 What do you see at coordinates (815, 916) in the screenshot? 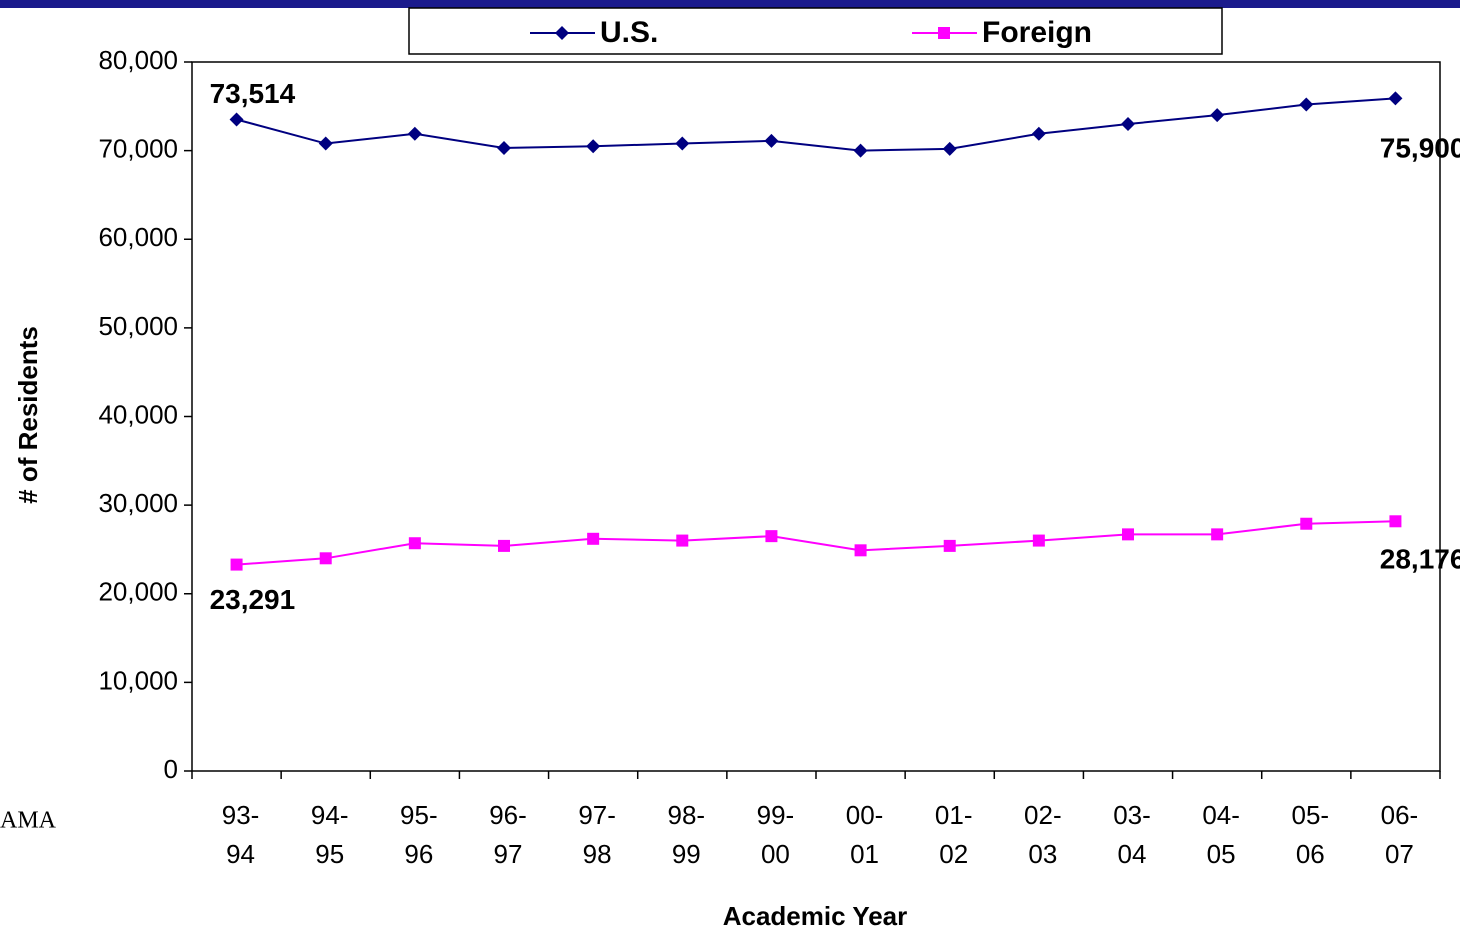
I see `x-axis-title: Academic Year` at bounding box center [815, 916].